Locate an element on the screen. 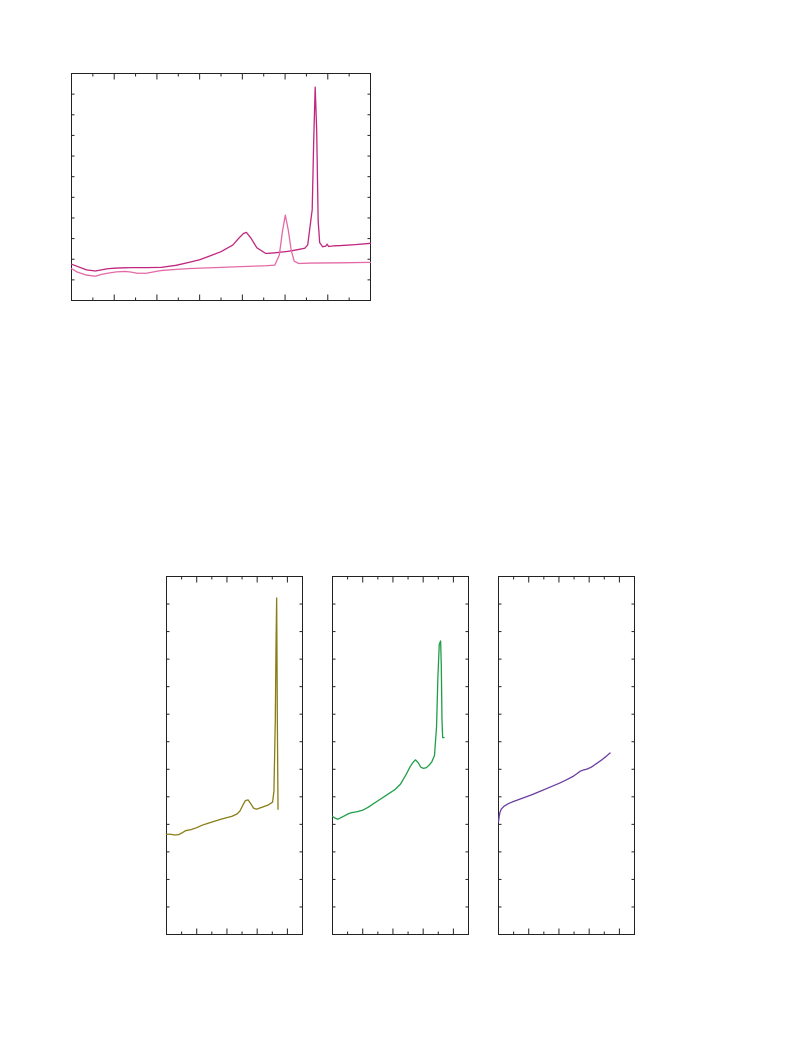 The width and height of the screenshot is (793, 1057). chart-panel-olive is located at coordinates (234, 755).